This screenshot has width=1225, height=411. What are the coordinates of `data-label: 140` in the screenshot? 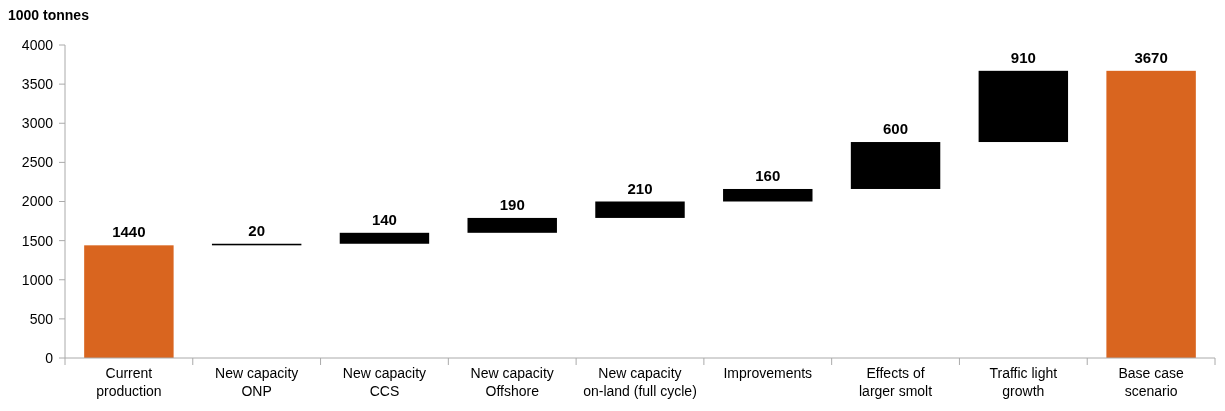 It's located at (384, 219).